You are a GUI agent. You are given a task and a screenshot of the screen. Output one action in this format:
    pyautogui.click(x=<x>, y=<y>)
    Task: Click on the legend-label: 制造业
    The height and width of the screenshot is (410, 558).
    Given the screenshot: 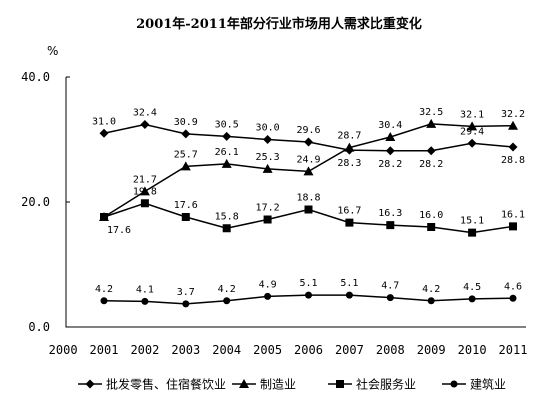 What is the action you would take?
    pyautogui.click(x=278, y=385)
    